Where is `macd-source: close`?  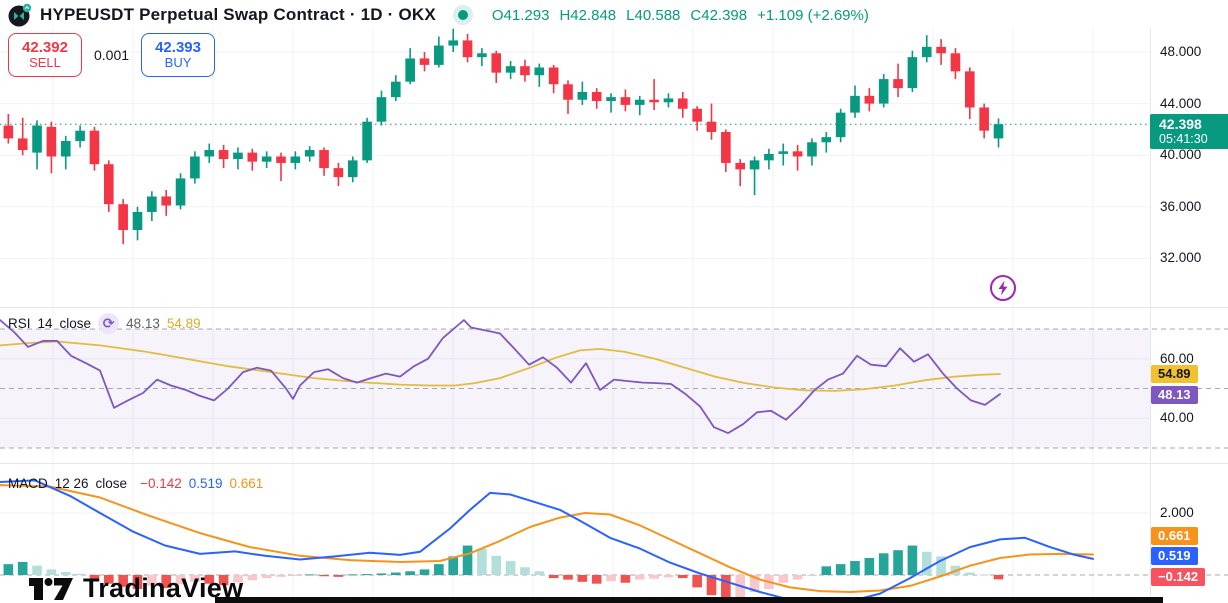
macd-source: close is located at coordinates (111, 483).